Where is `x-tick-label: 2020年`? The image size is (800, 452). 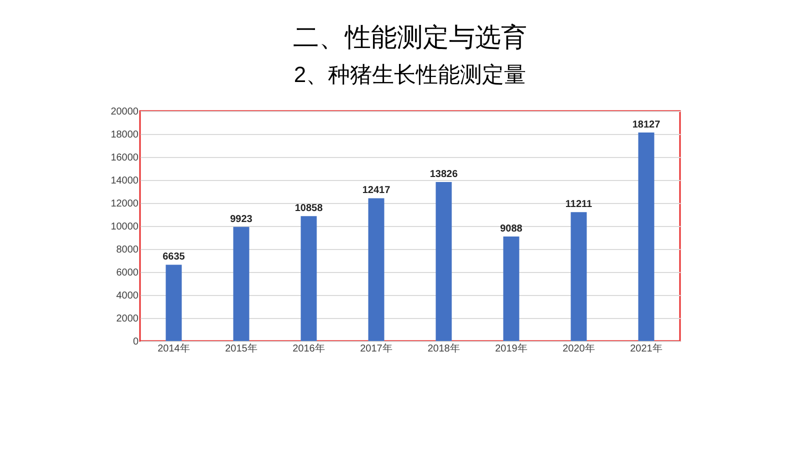 x-tick-label: 2020年 is located at coordinates (578, 348).